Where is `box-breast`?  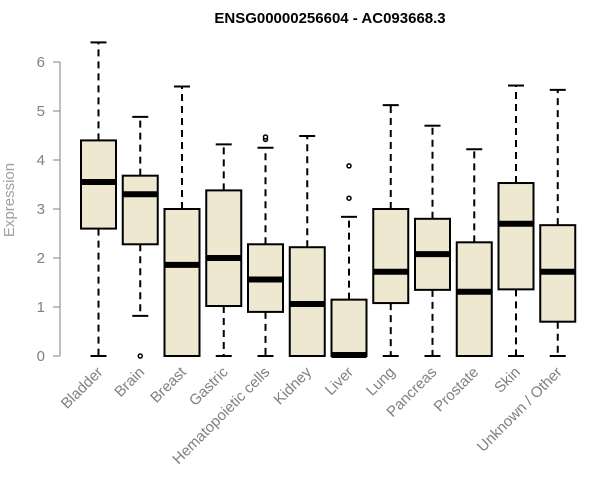
box-breast is located at coordinates (182, 221).